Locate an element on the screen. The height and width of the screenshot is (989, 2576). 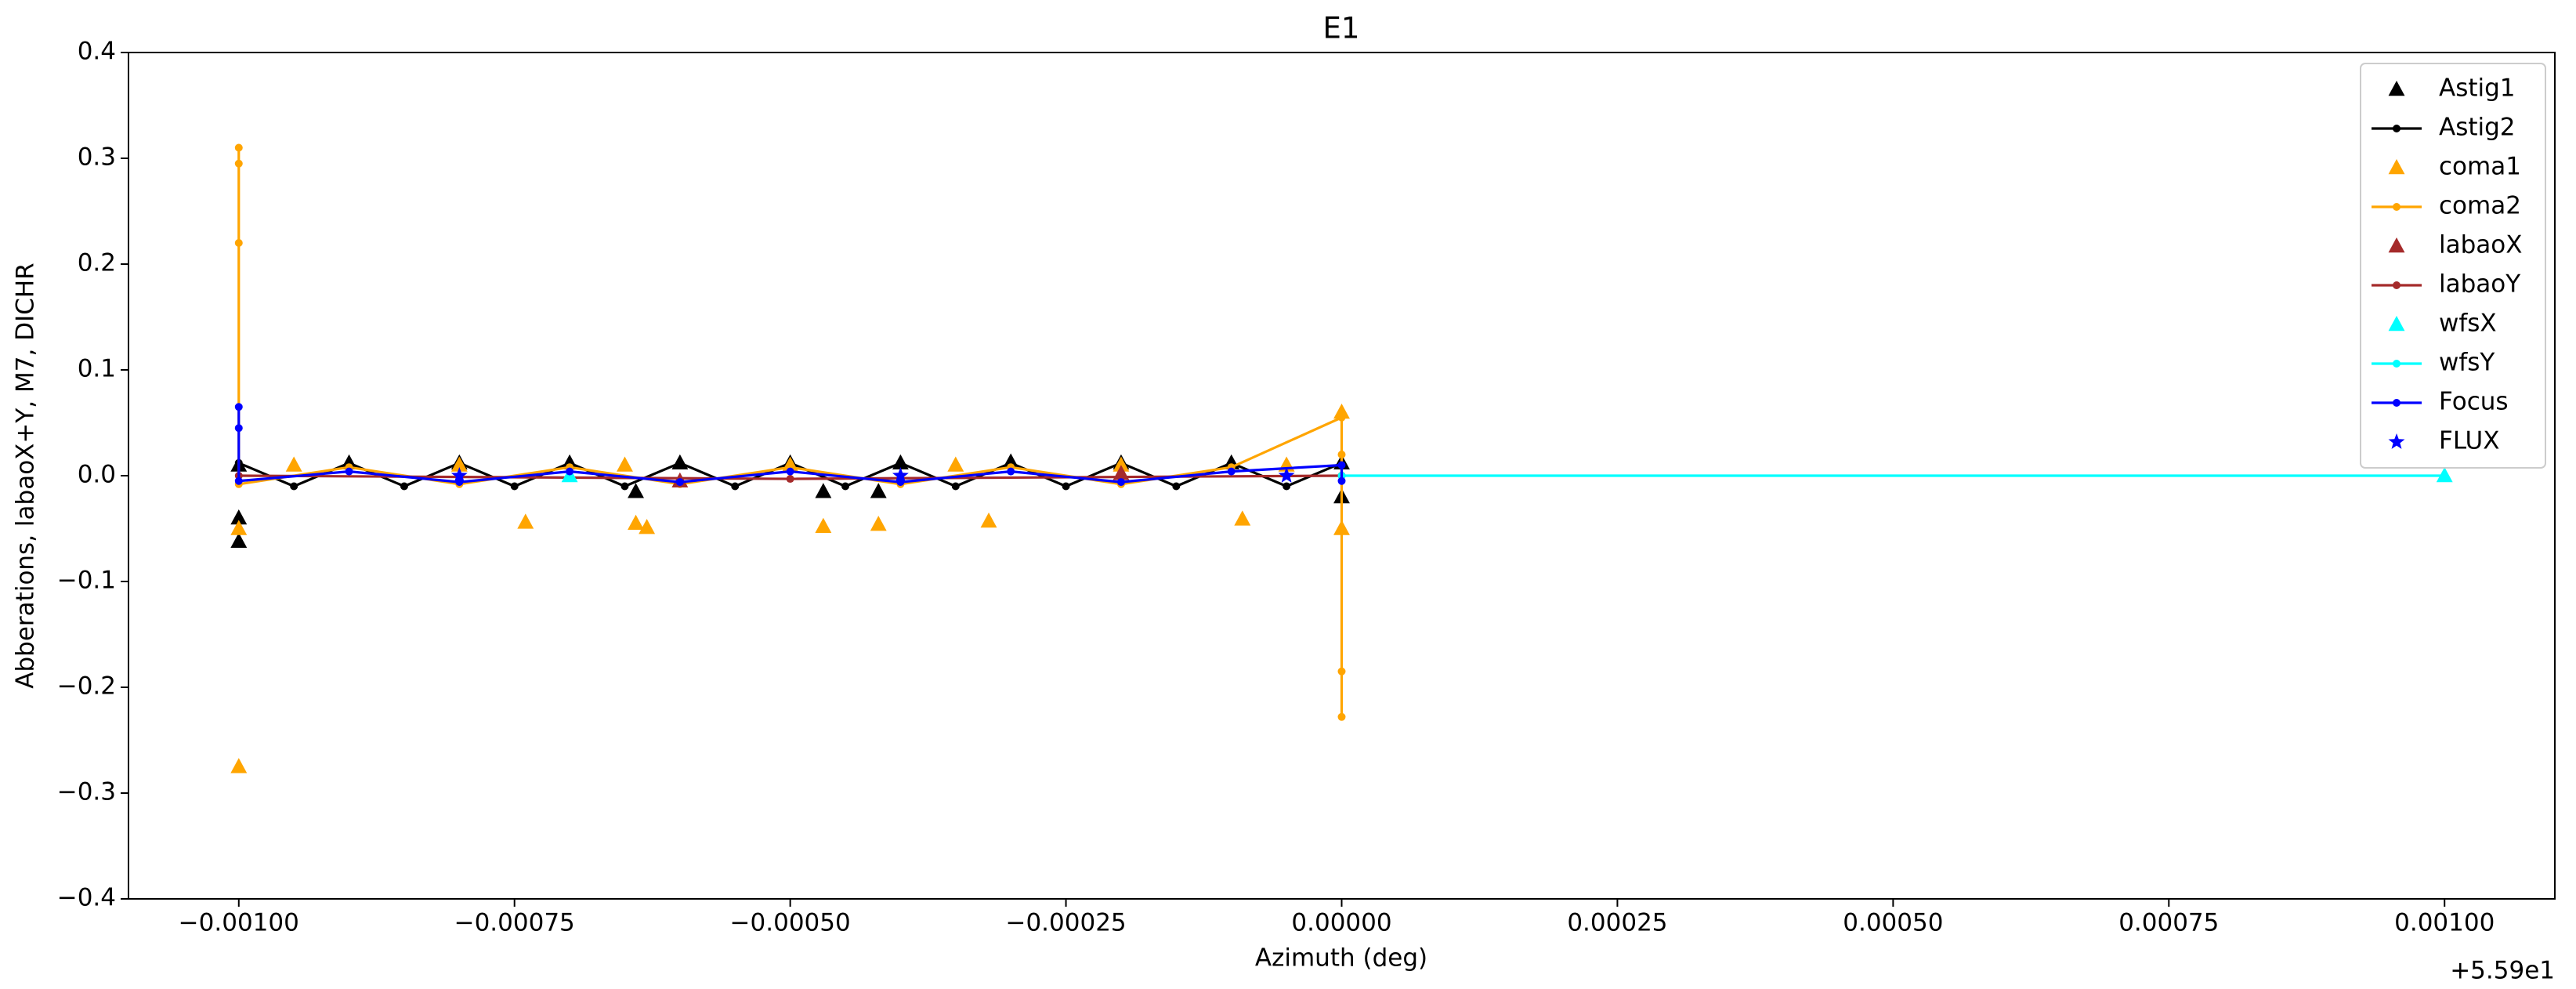
x-tick-label: 0.00075 is located at coordinates (2168, 923).